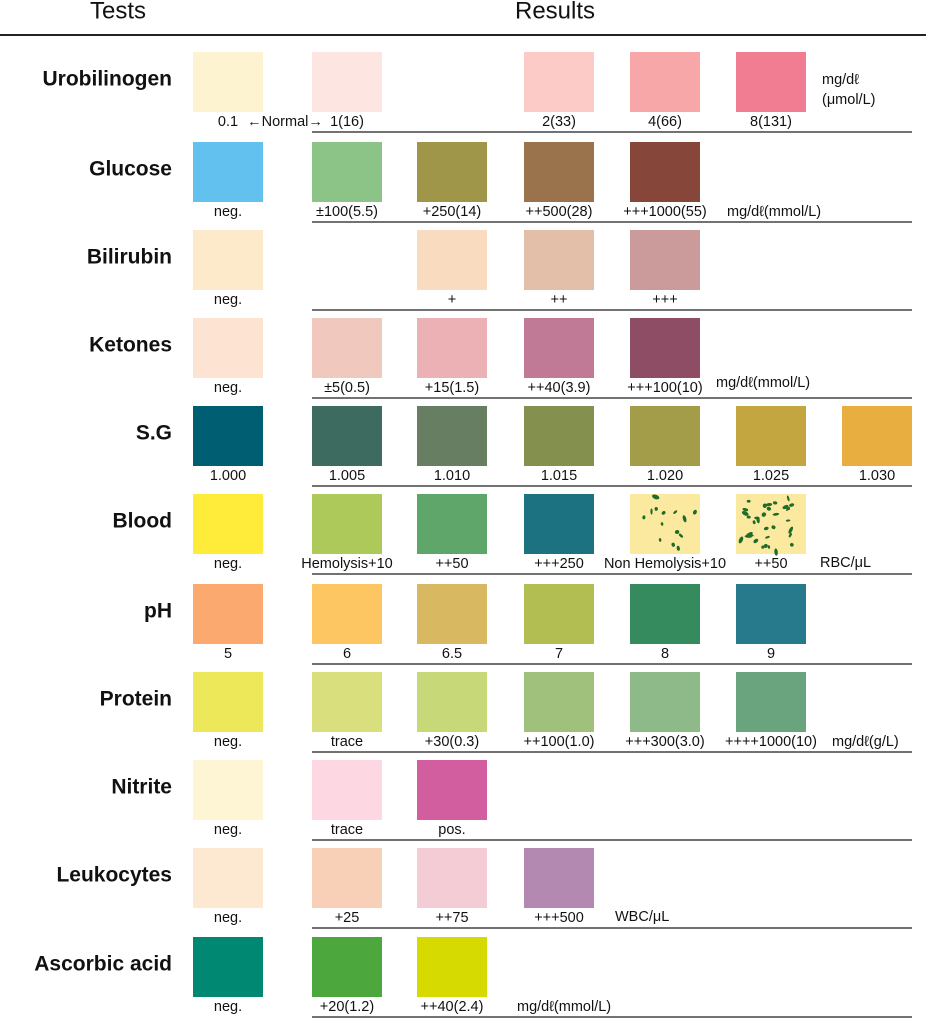  Describe the element at coordinates (559, 918) in the screenshot. I see `swatch-label: +++500` at that location.